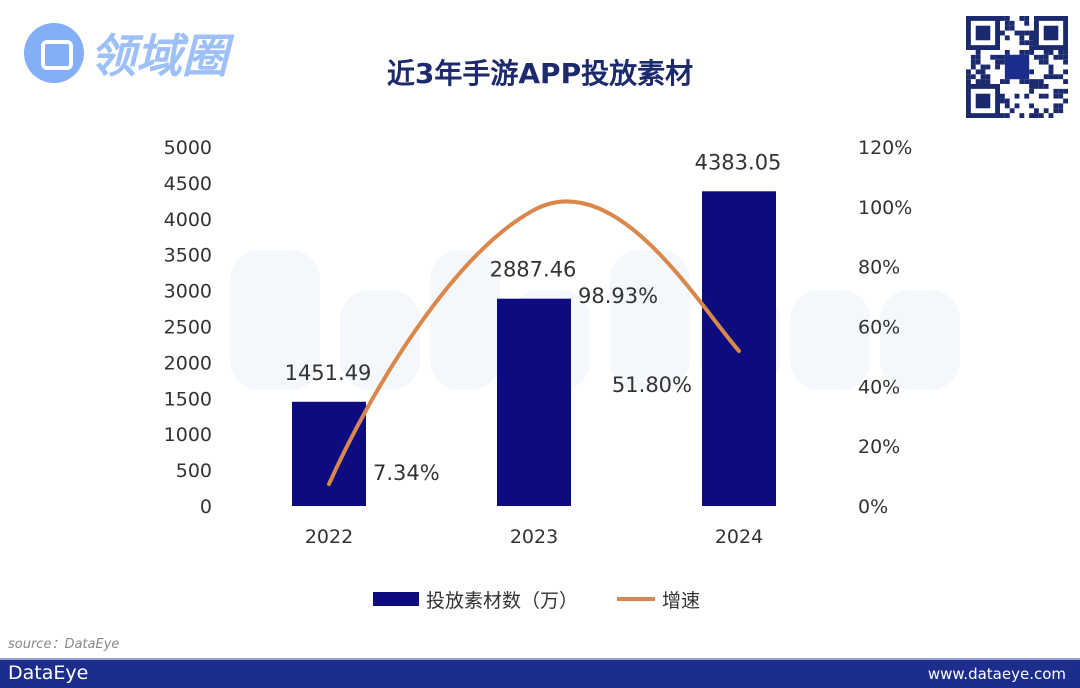 The image size is (1080, 688). Describe the element at coordinates (188, 148) in the screenshot. I see `left-tick-label: 5000` at that location.